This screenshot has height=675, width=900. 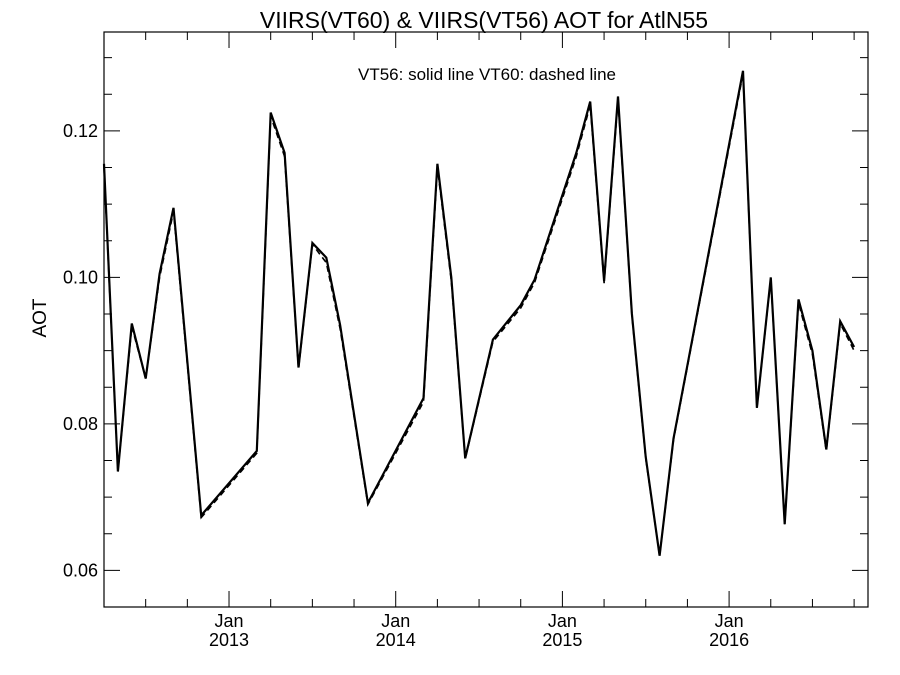 What do you see at coordinates (40, 317) in the screenshot?
I see `y-axis-label: AOT` at bounding box center [40, 317].